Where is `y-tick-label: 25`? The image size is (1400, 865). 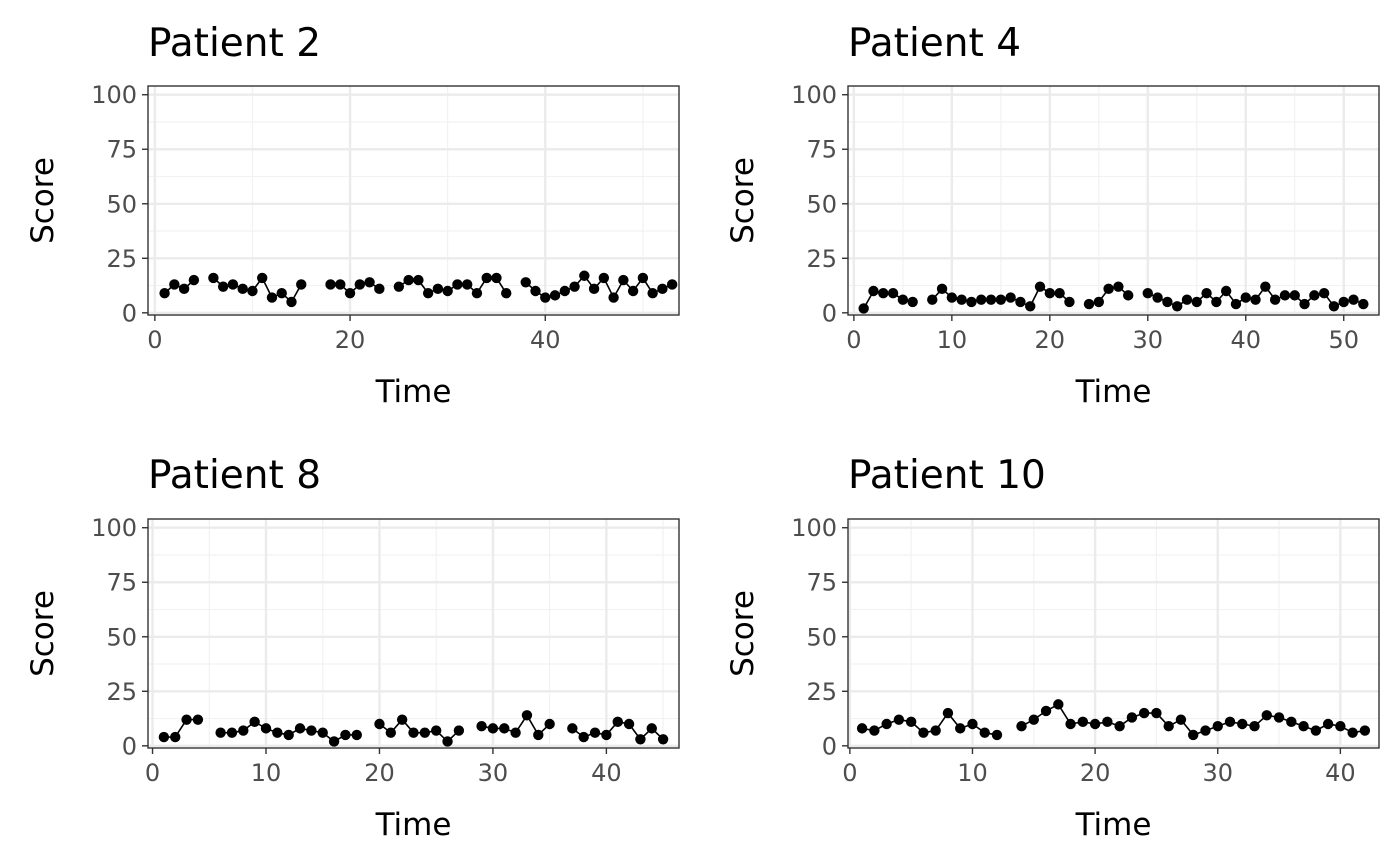 y-tick-label: 25 is located at coordinates (121, 259).